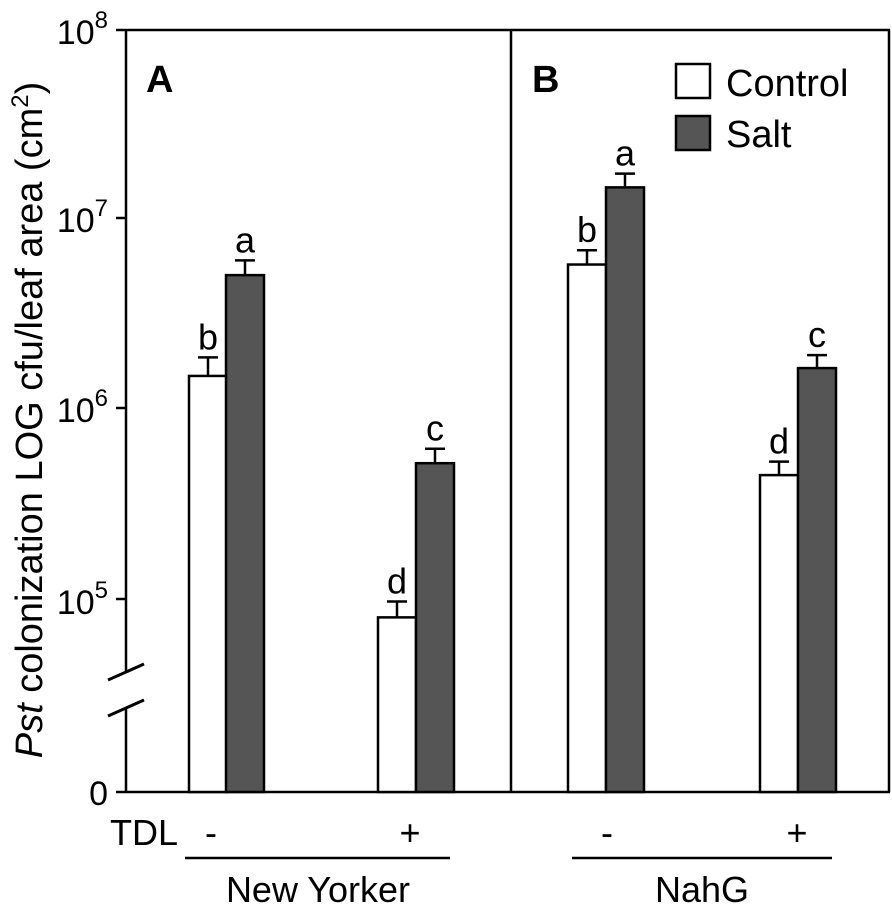 This screenshot has width=892, height=912. I want to click on tdl-label-ny-plus: +, so click(409, 832).